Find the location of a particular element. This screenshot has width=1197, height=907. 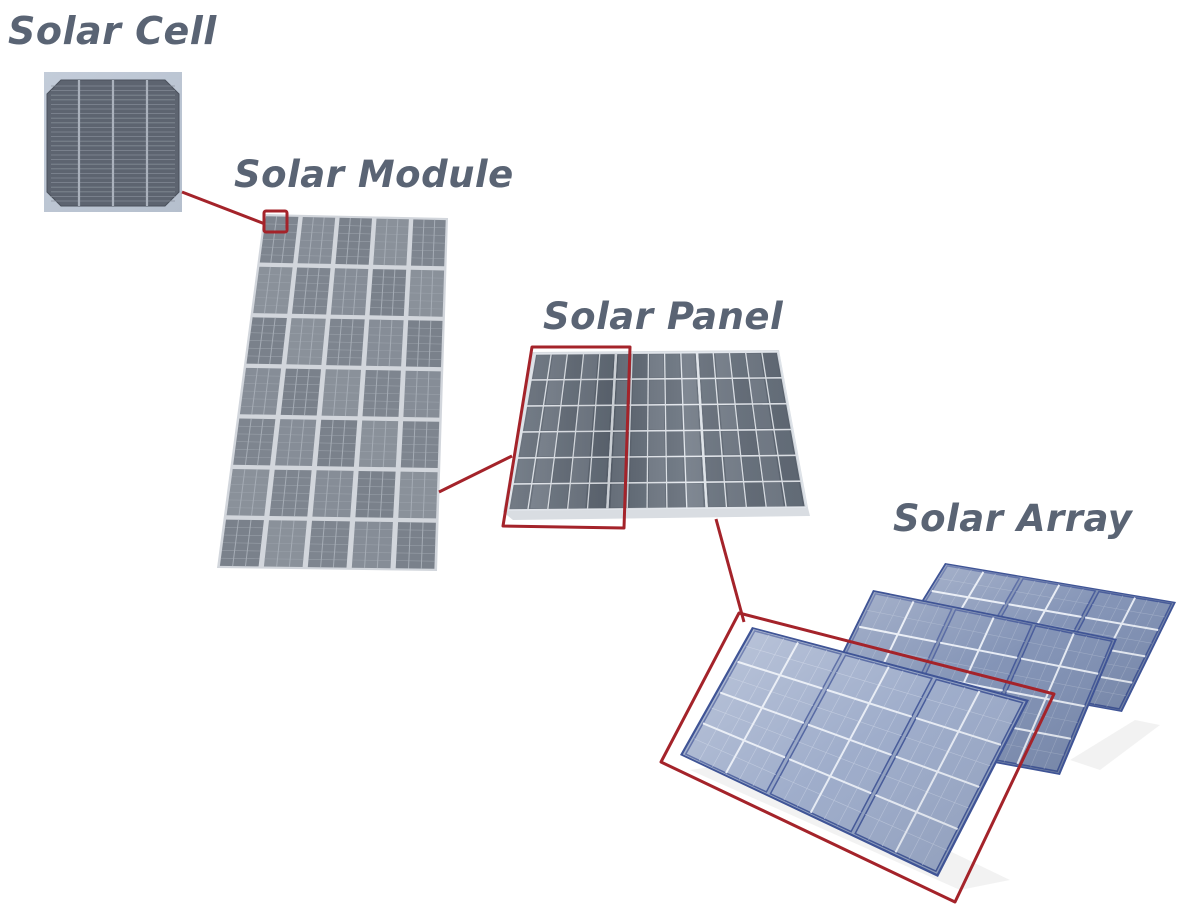

connector-cell-to-module is located at coordinates (223, 208).